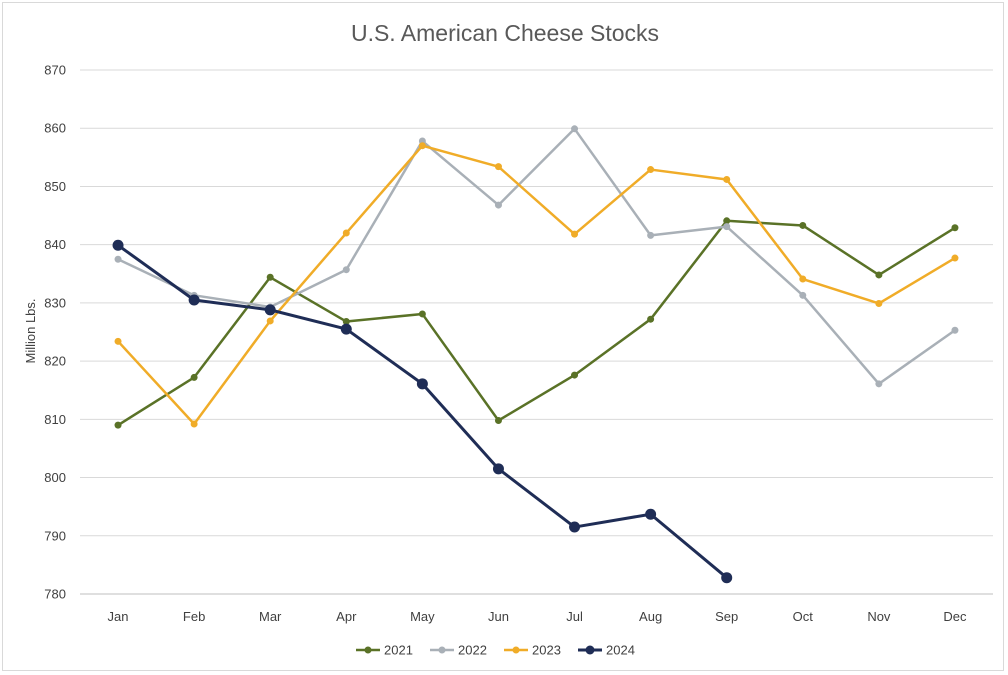 Image resolution: width=1008 pixels, height=675 pixels. What do you see at coordinates (955, 616) in the screenshot?
I see `x-tick-label: Dec` at bounding box center [955, 616].